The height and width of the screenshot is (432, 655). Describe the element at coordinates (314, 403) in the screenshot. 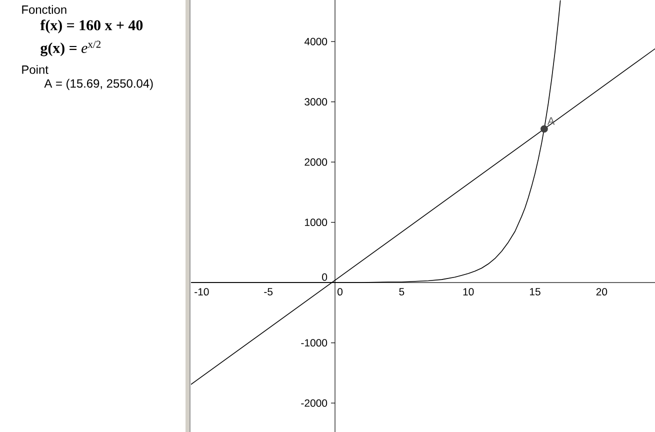

I see `y-tick-label: -2000` at that location.